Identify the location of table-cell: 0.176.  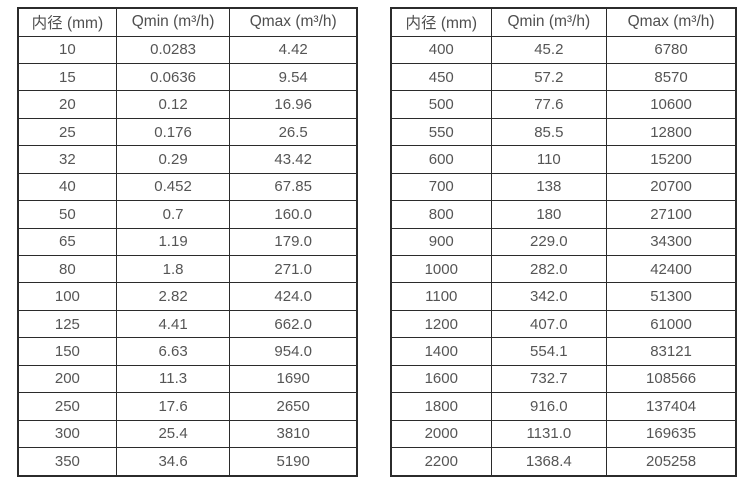
(173, 132).